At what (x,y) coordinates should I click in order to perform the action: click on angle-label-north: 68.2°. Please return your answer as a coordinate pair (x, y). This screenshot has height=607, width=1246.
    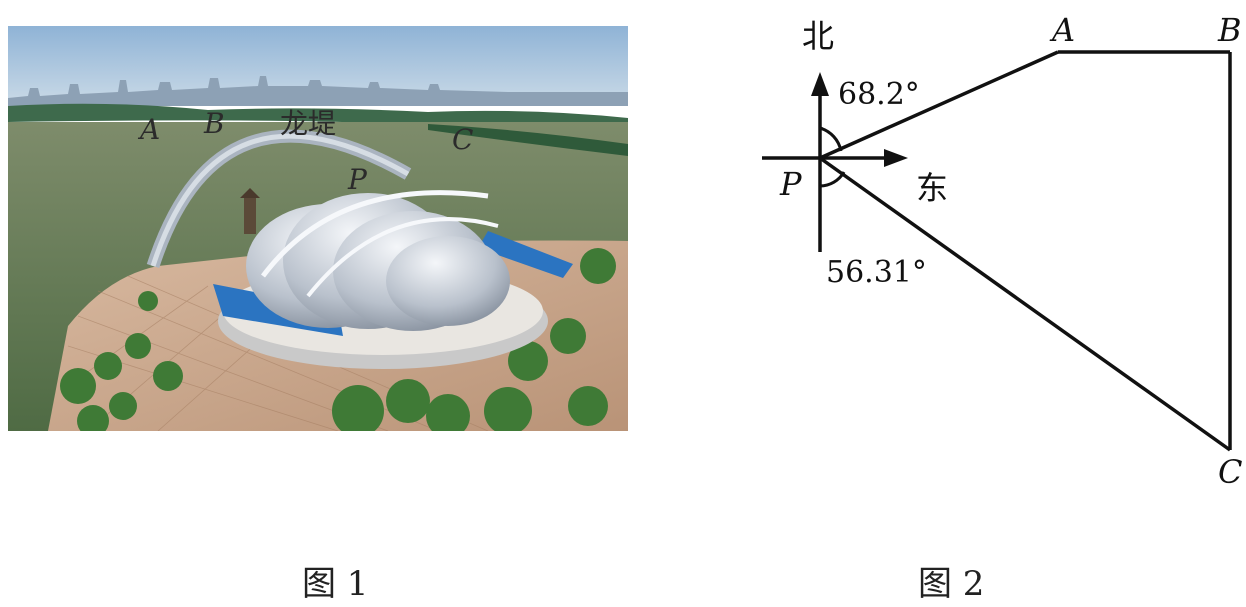
    Looking at the image, I should click on (879, 94).